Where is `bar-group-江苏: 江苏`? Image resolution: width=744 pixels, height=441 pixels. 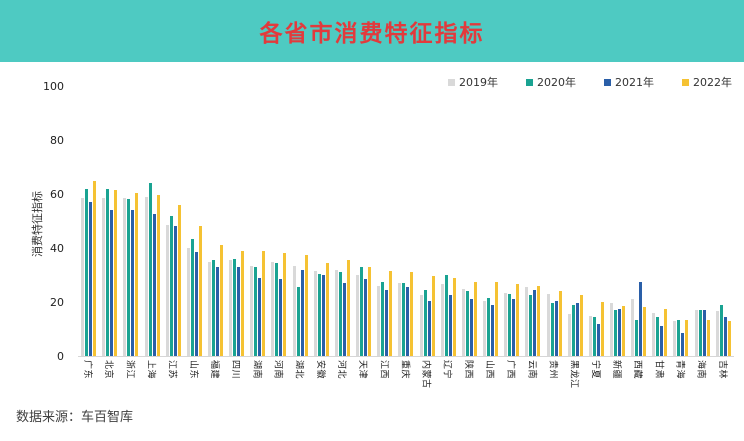 bar-group-江苏: 江苏 is located at coordinates (173, 233).